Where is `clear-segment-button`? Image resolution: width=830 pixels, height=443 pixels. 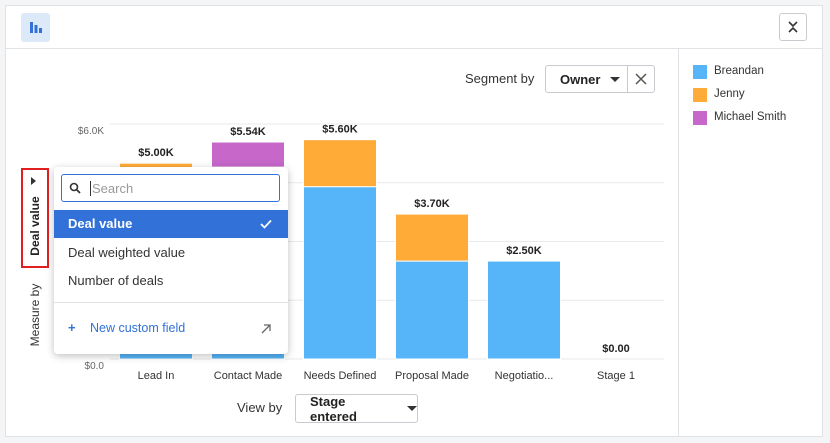 clear-segment-button is located at coordinates (641, 79).